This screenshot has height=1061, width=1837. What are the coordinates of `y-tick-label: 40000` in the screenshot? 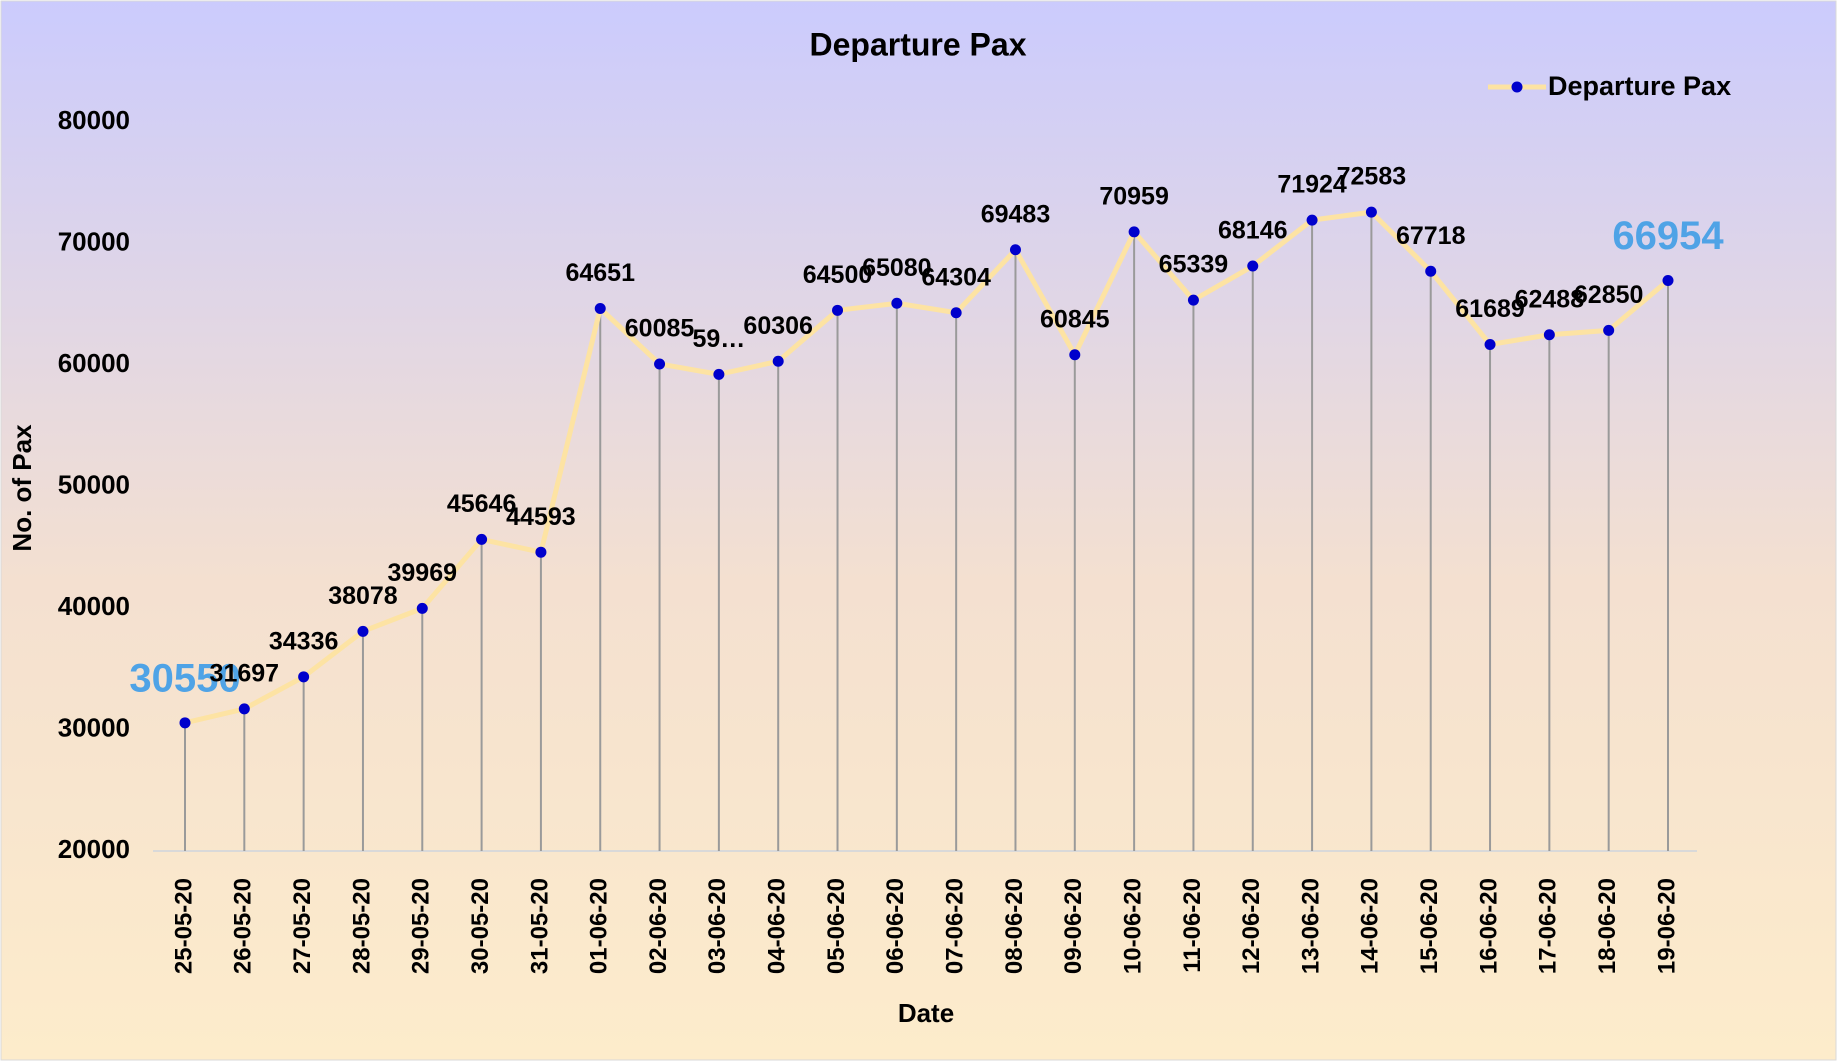 It's located at (94, 606).